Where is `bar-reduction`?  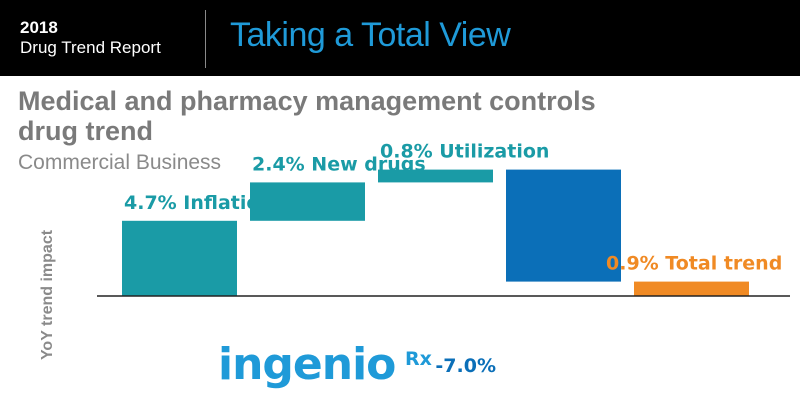 bar-reduction is located at coordinates (563, 225).